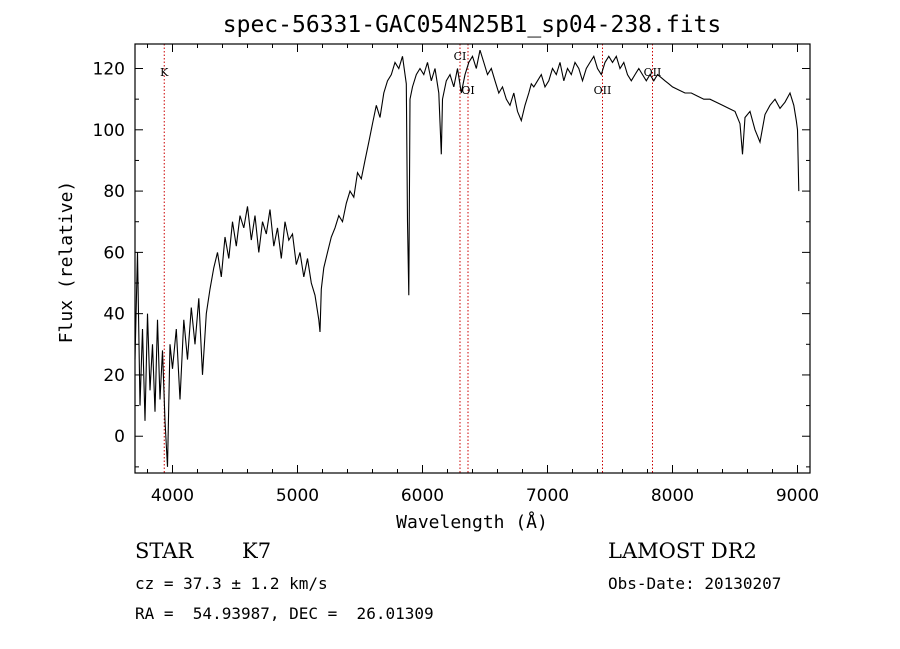 This screenshot has width=900, height=649. I want to click on x-tick-label: 9000, so click(797, 496).